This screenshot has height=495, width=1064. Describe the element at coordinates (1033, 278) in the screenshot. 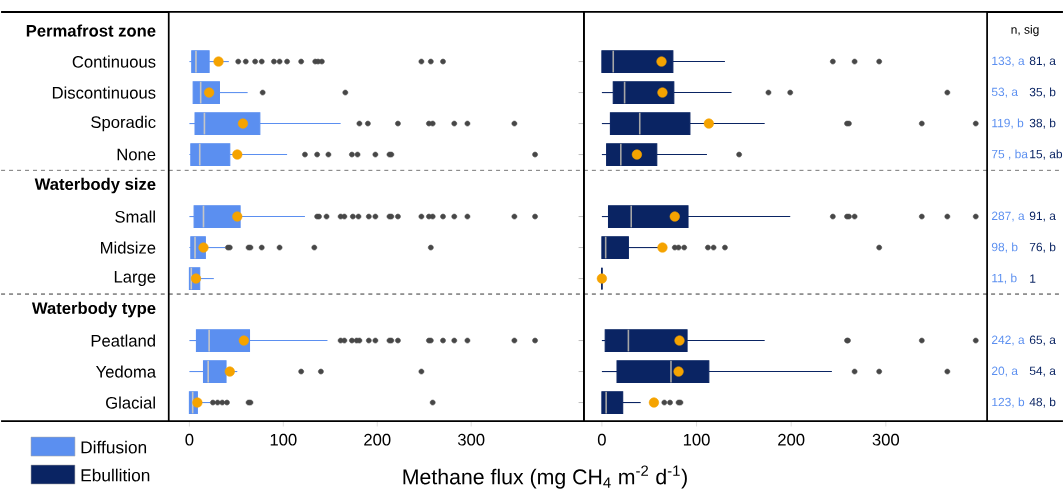

I see `text: 1` at that location.